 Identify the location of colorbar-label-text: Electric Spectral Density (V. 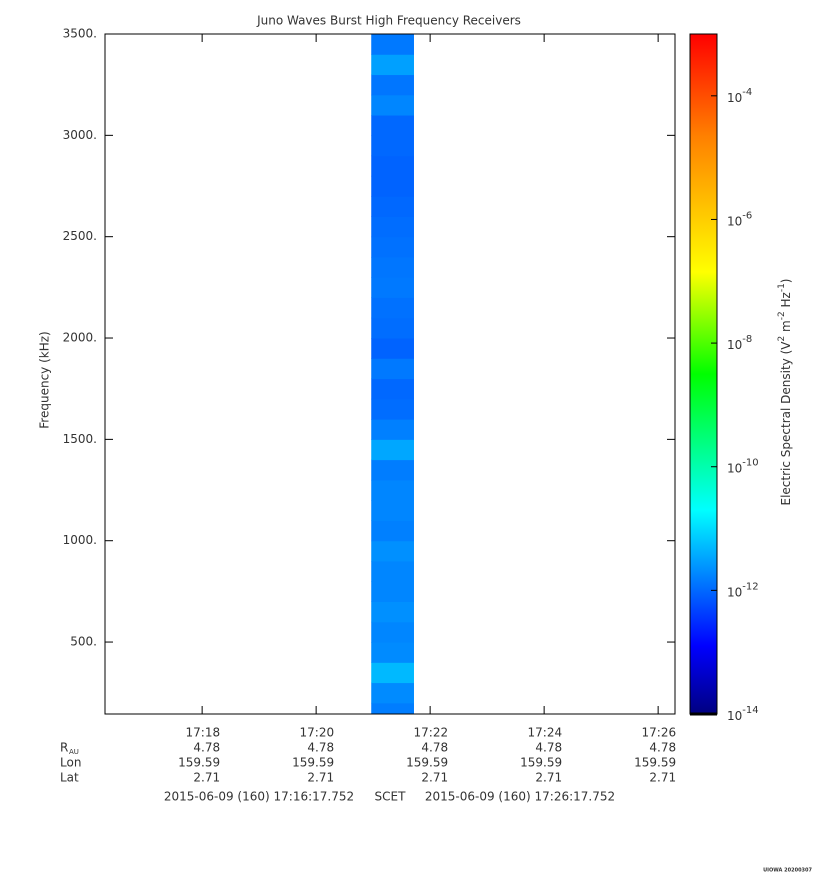
(786, 423).